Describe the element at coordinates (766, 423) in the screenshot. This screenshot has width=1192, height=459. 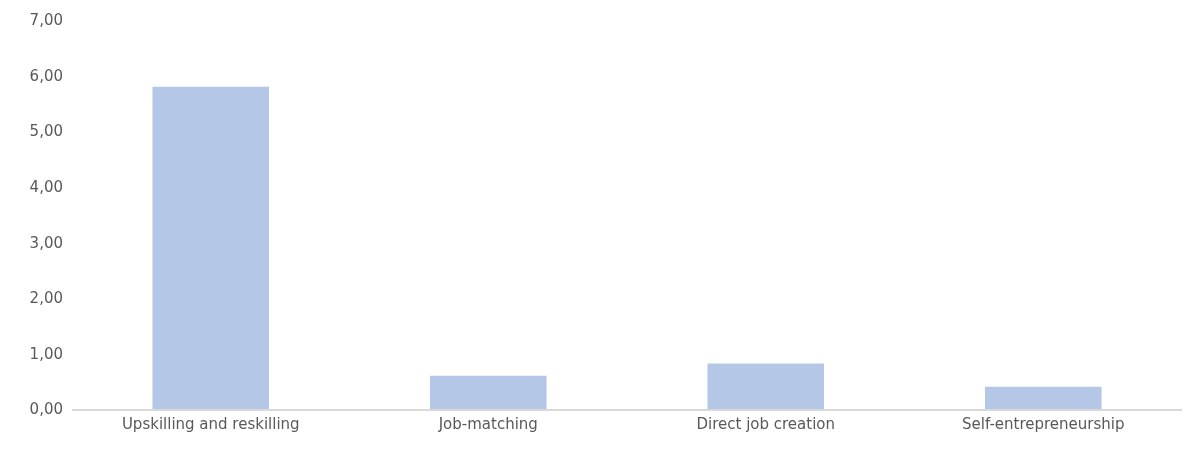
I see `x-tick-label: Direct job creation` at that location.